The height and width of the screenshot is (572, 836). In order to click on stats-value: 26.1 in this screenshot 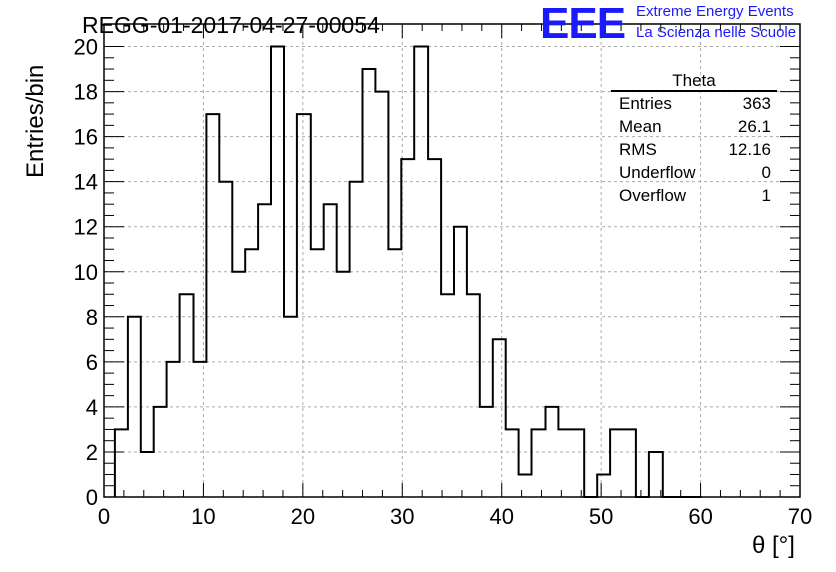, I will do `click(754, 126)`.